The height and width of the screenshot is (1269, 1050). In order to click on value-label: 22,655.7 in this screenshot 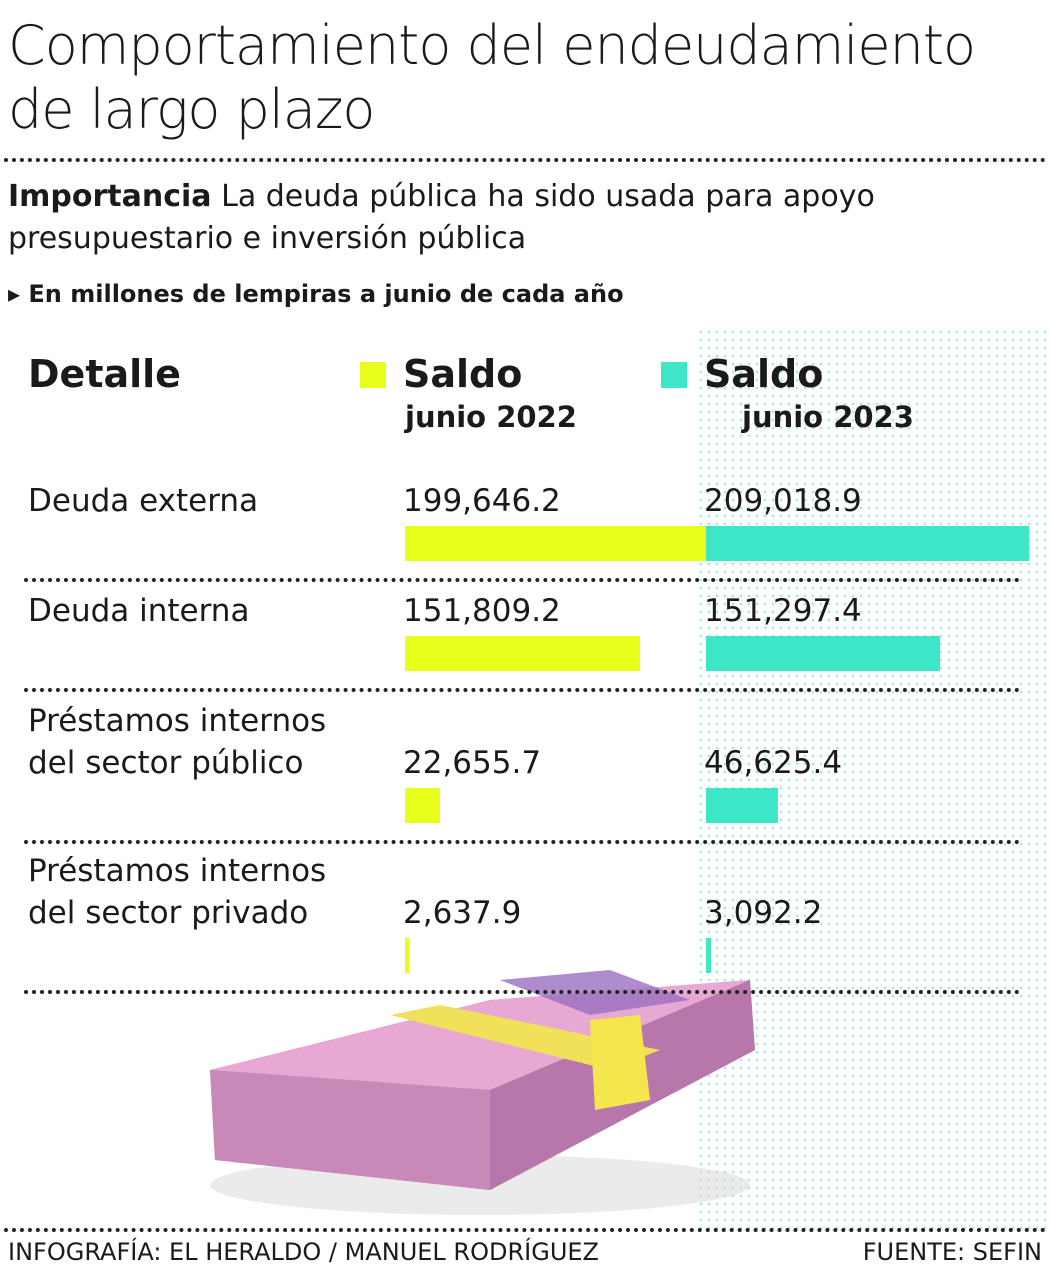, I will do `click(472, 763)`.